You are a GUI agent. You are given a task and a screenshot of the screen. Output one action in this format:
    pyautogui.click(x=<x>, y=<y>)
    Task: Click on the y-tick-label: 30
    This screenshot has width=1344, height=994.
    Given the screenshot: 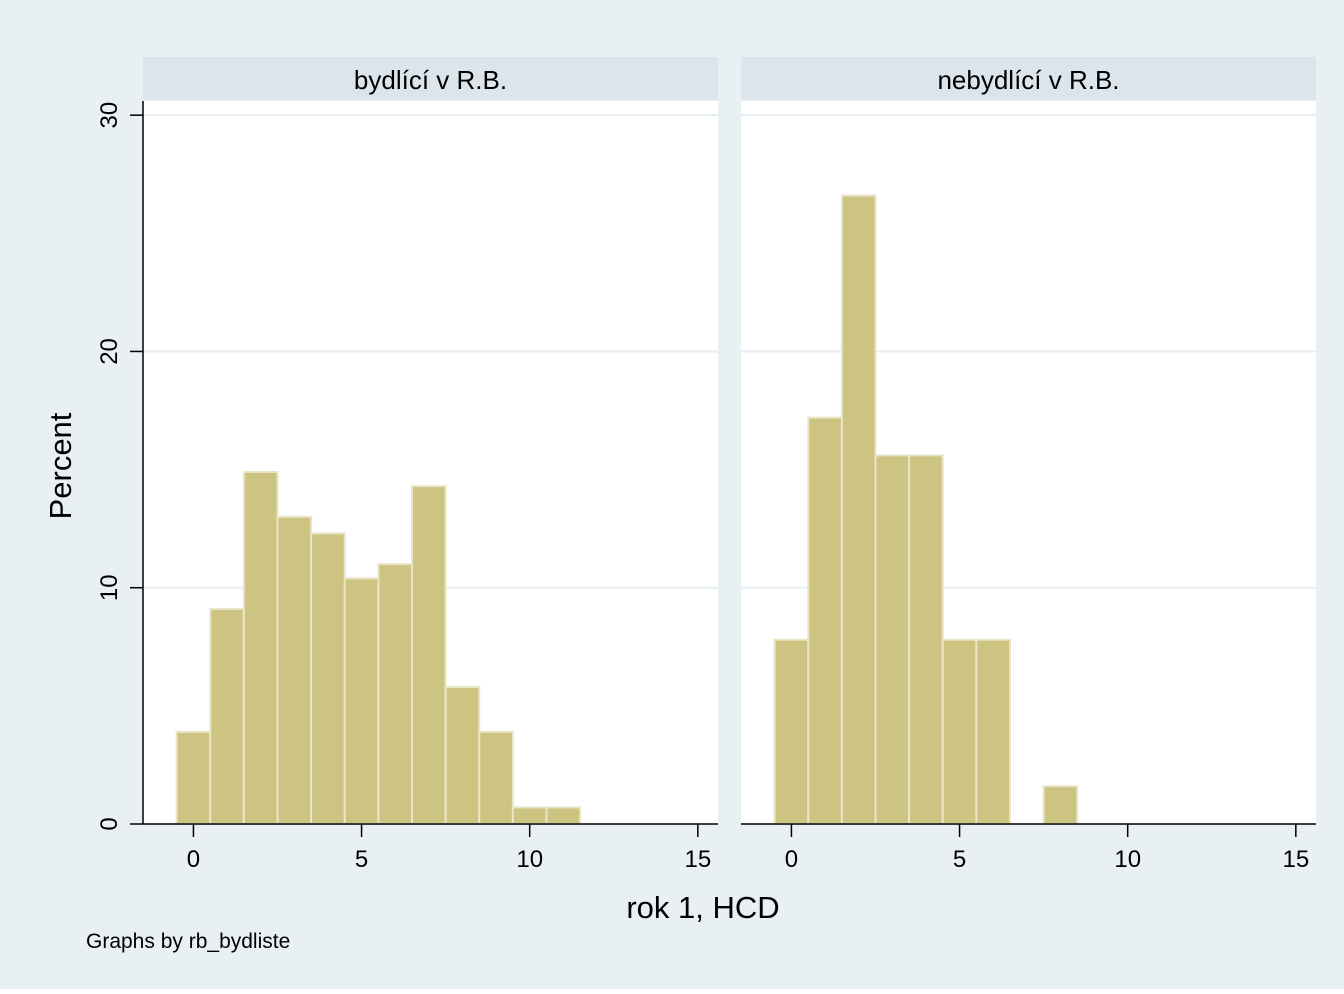 What is the action you would take?
    pyautogui.click(x=109, y=115)
    